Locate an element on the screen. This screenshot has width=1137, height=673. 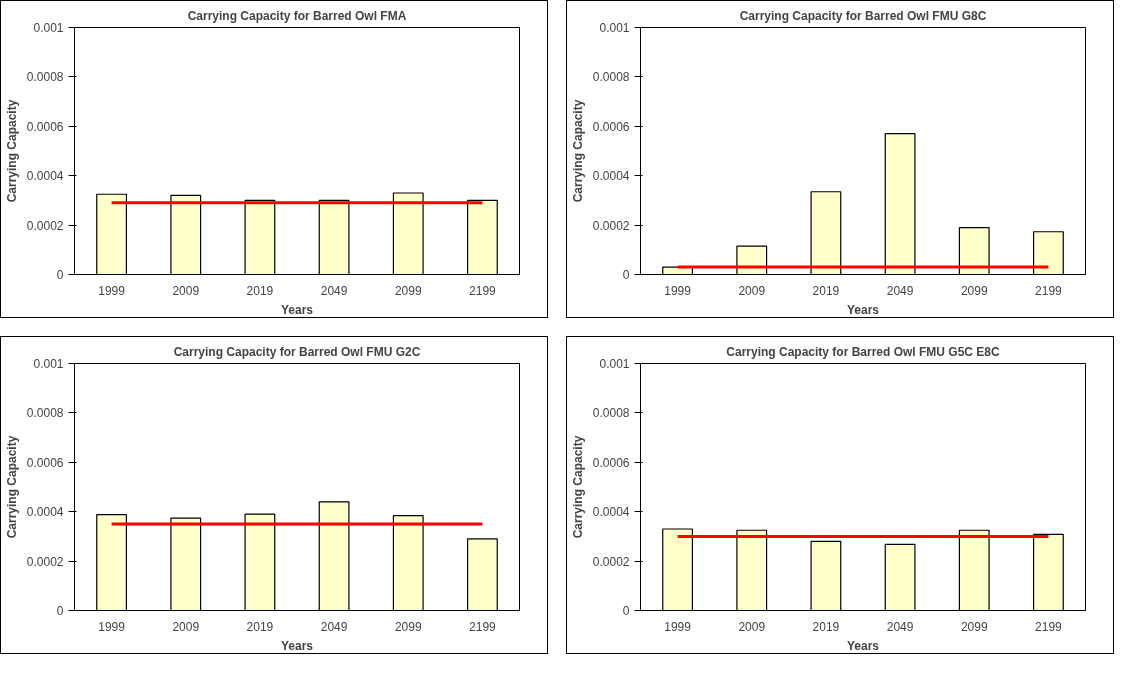
chart-title: Carrying Capacity for Barred Owl FMU G5C E8C is located at coordinates (863, 351).